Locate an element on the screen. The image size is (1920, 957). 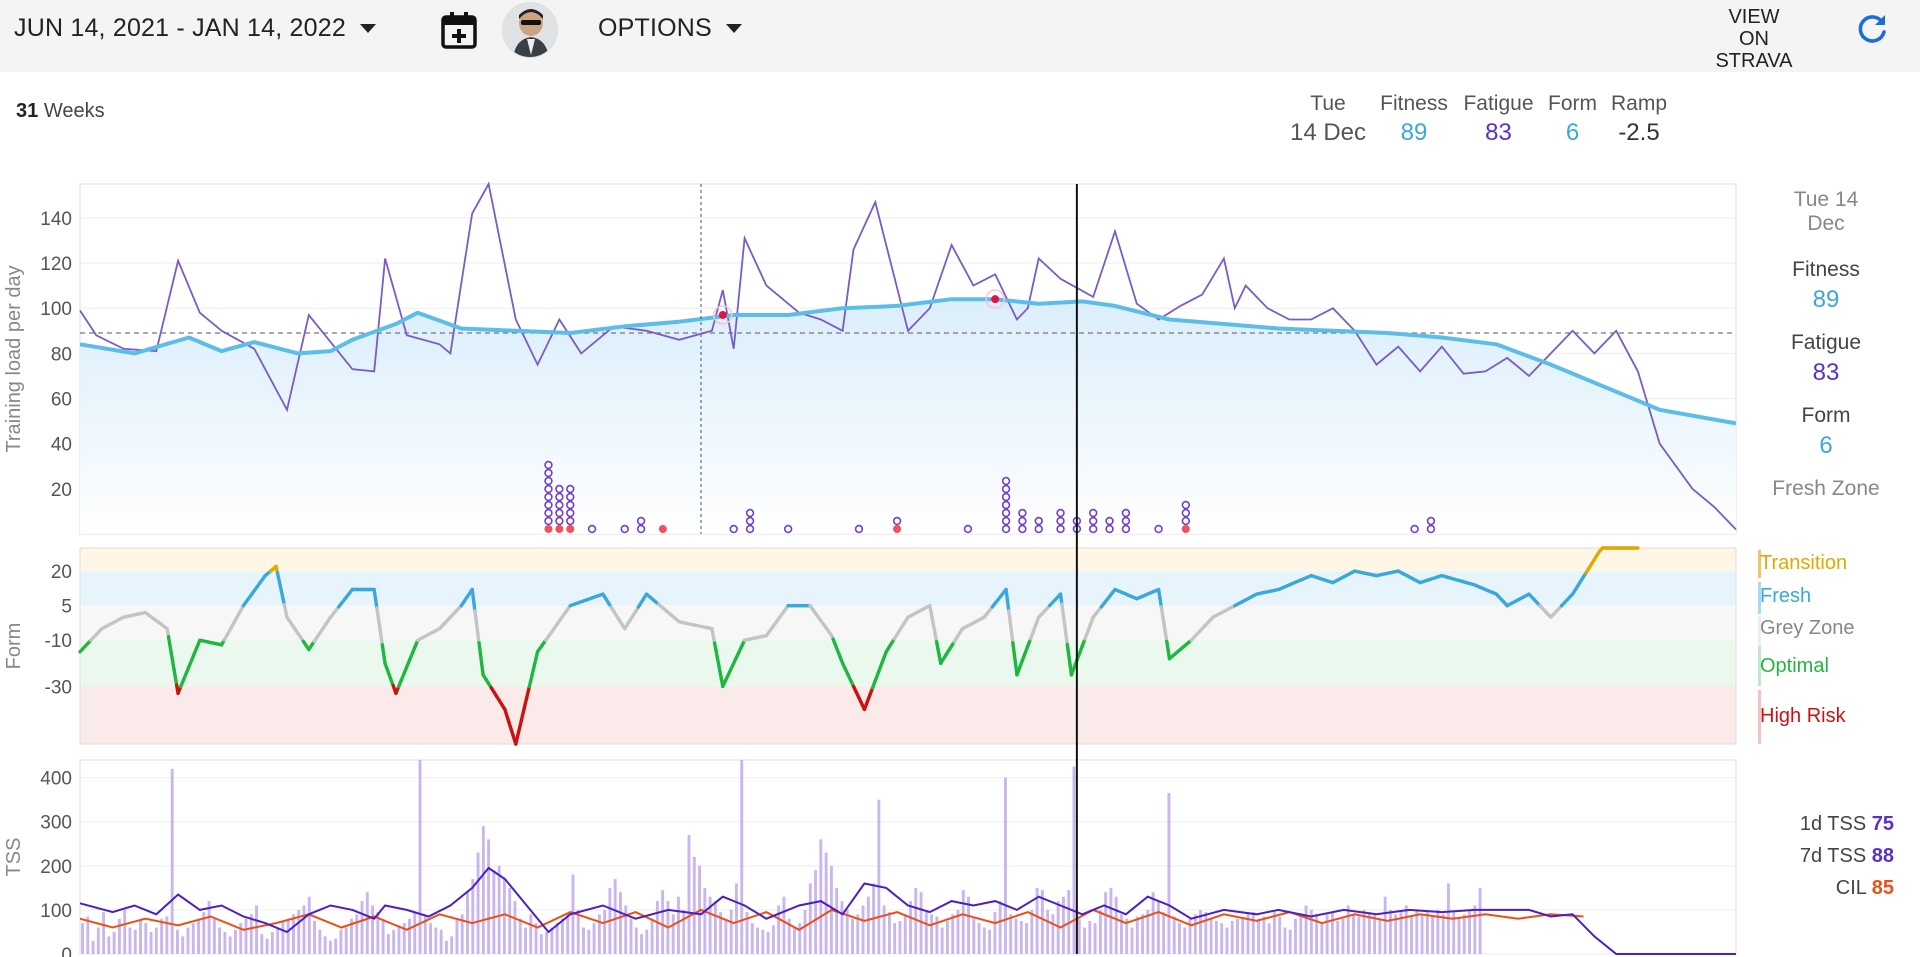
cil-line is located at coordinates (831, 919).